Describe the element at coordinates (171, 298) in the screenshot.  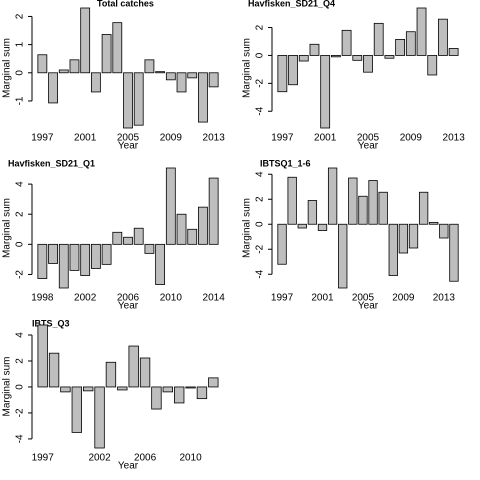
I see `x-tick-label: 2010` at that location.